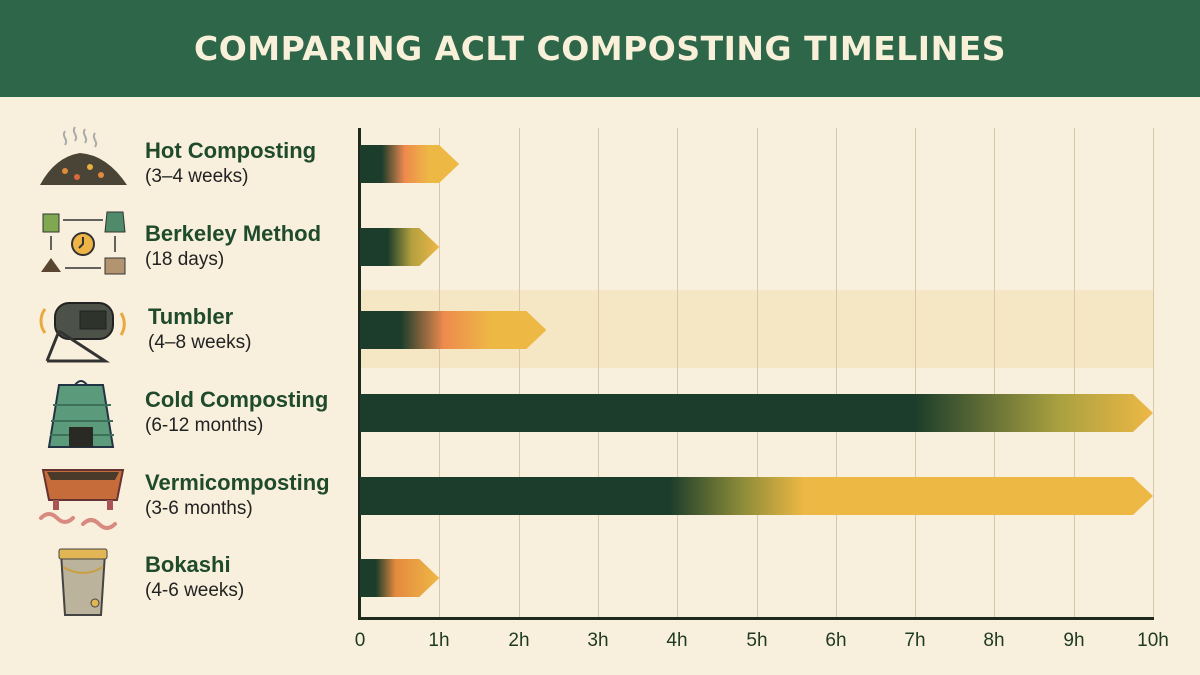 This screenshot has height=675, width=1200. I want to click on category-label: Cold Composting (6-12 months), so click(236, 412).